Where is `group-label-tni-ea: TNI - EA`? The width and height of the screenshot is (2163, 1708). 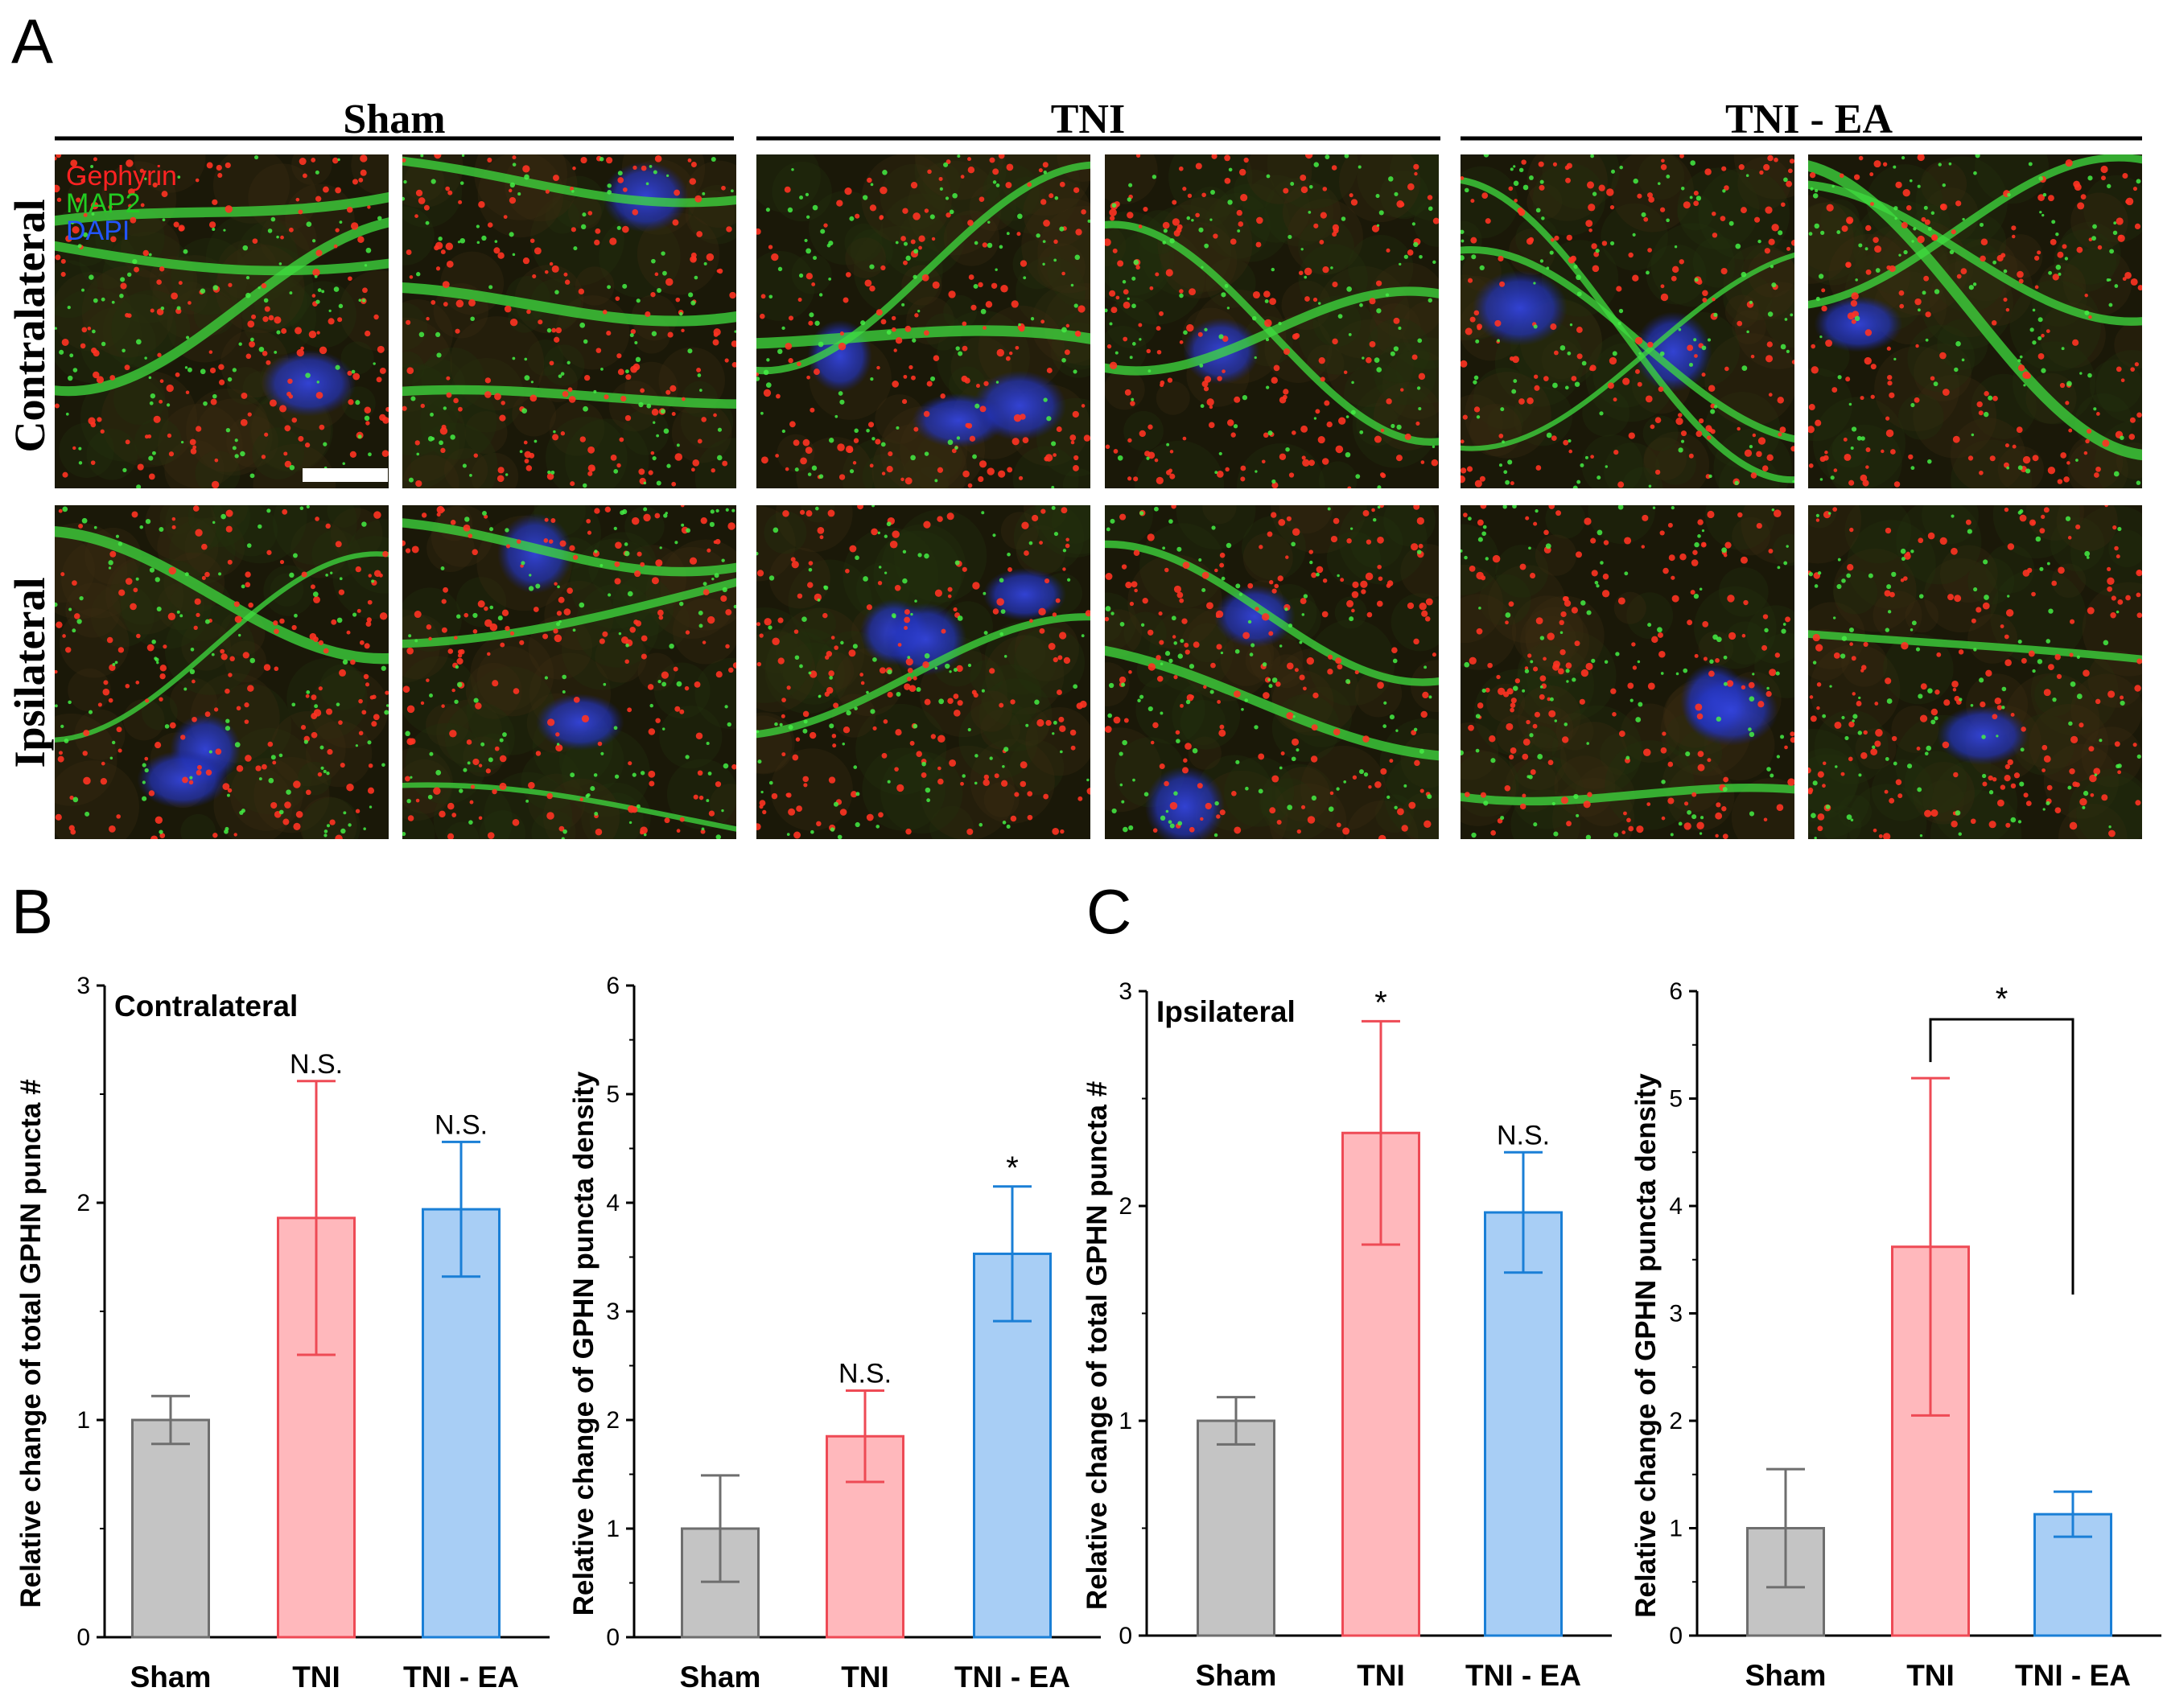
group-label-tni-ea: TNI - EA is located at coordinates (1809, 119).